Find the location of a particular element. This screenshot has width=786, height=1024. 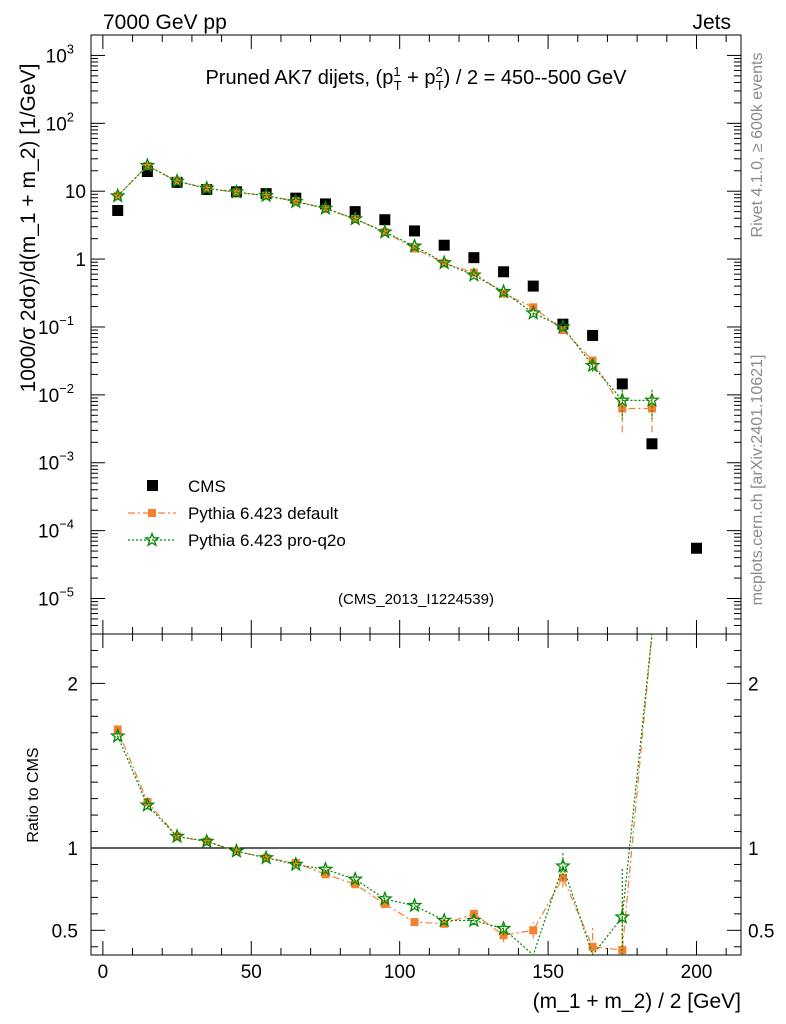

analysis-id-annotation: (CMS_2013_I1224539) is located at coordinates (416, 599).